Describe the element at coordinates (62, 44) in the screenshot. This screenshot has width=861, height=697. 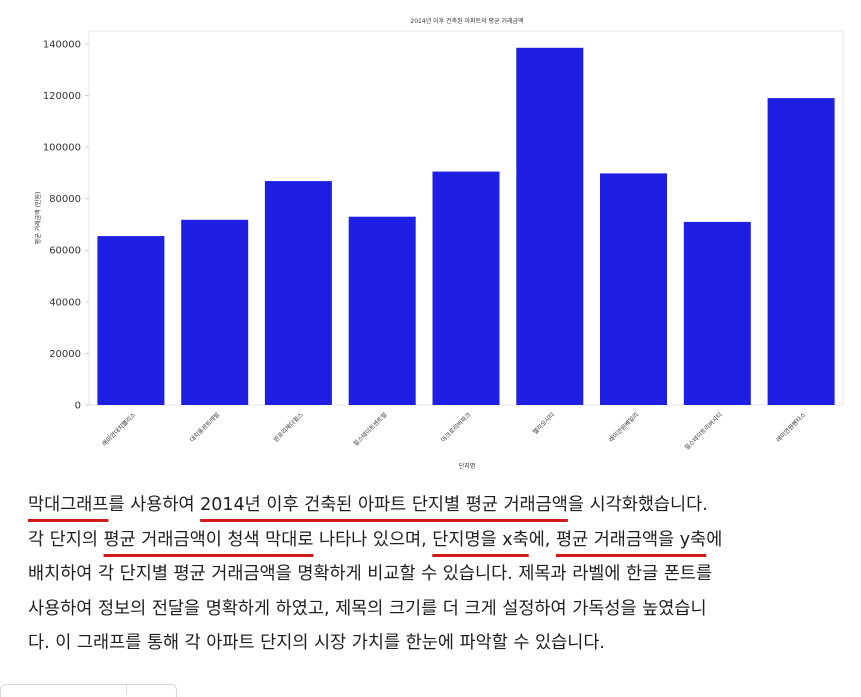
I see `y-tick-label-7: 140000` at that location.